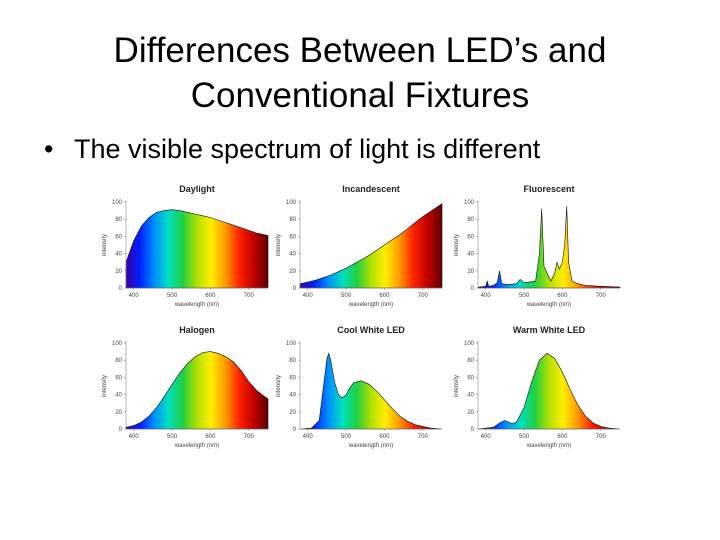  Describe the element at coordinates (360, 50) in the screenshot. I see `slide-title-line1: Differences Between LED’s and` at that location.